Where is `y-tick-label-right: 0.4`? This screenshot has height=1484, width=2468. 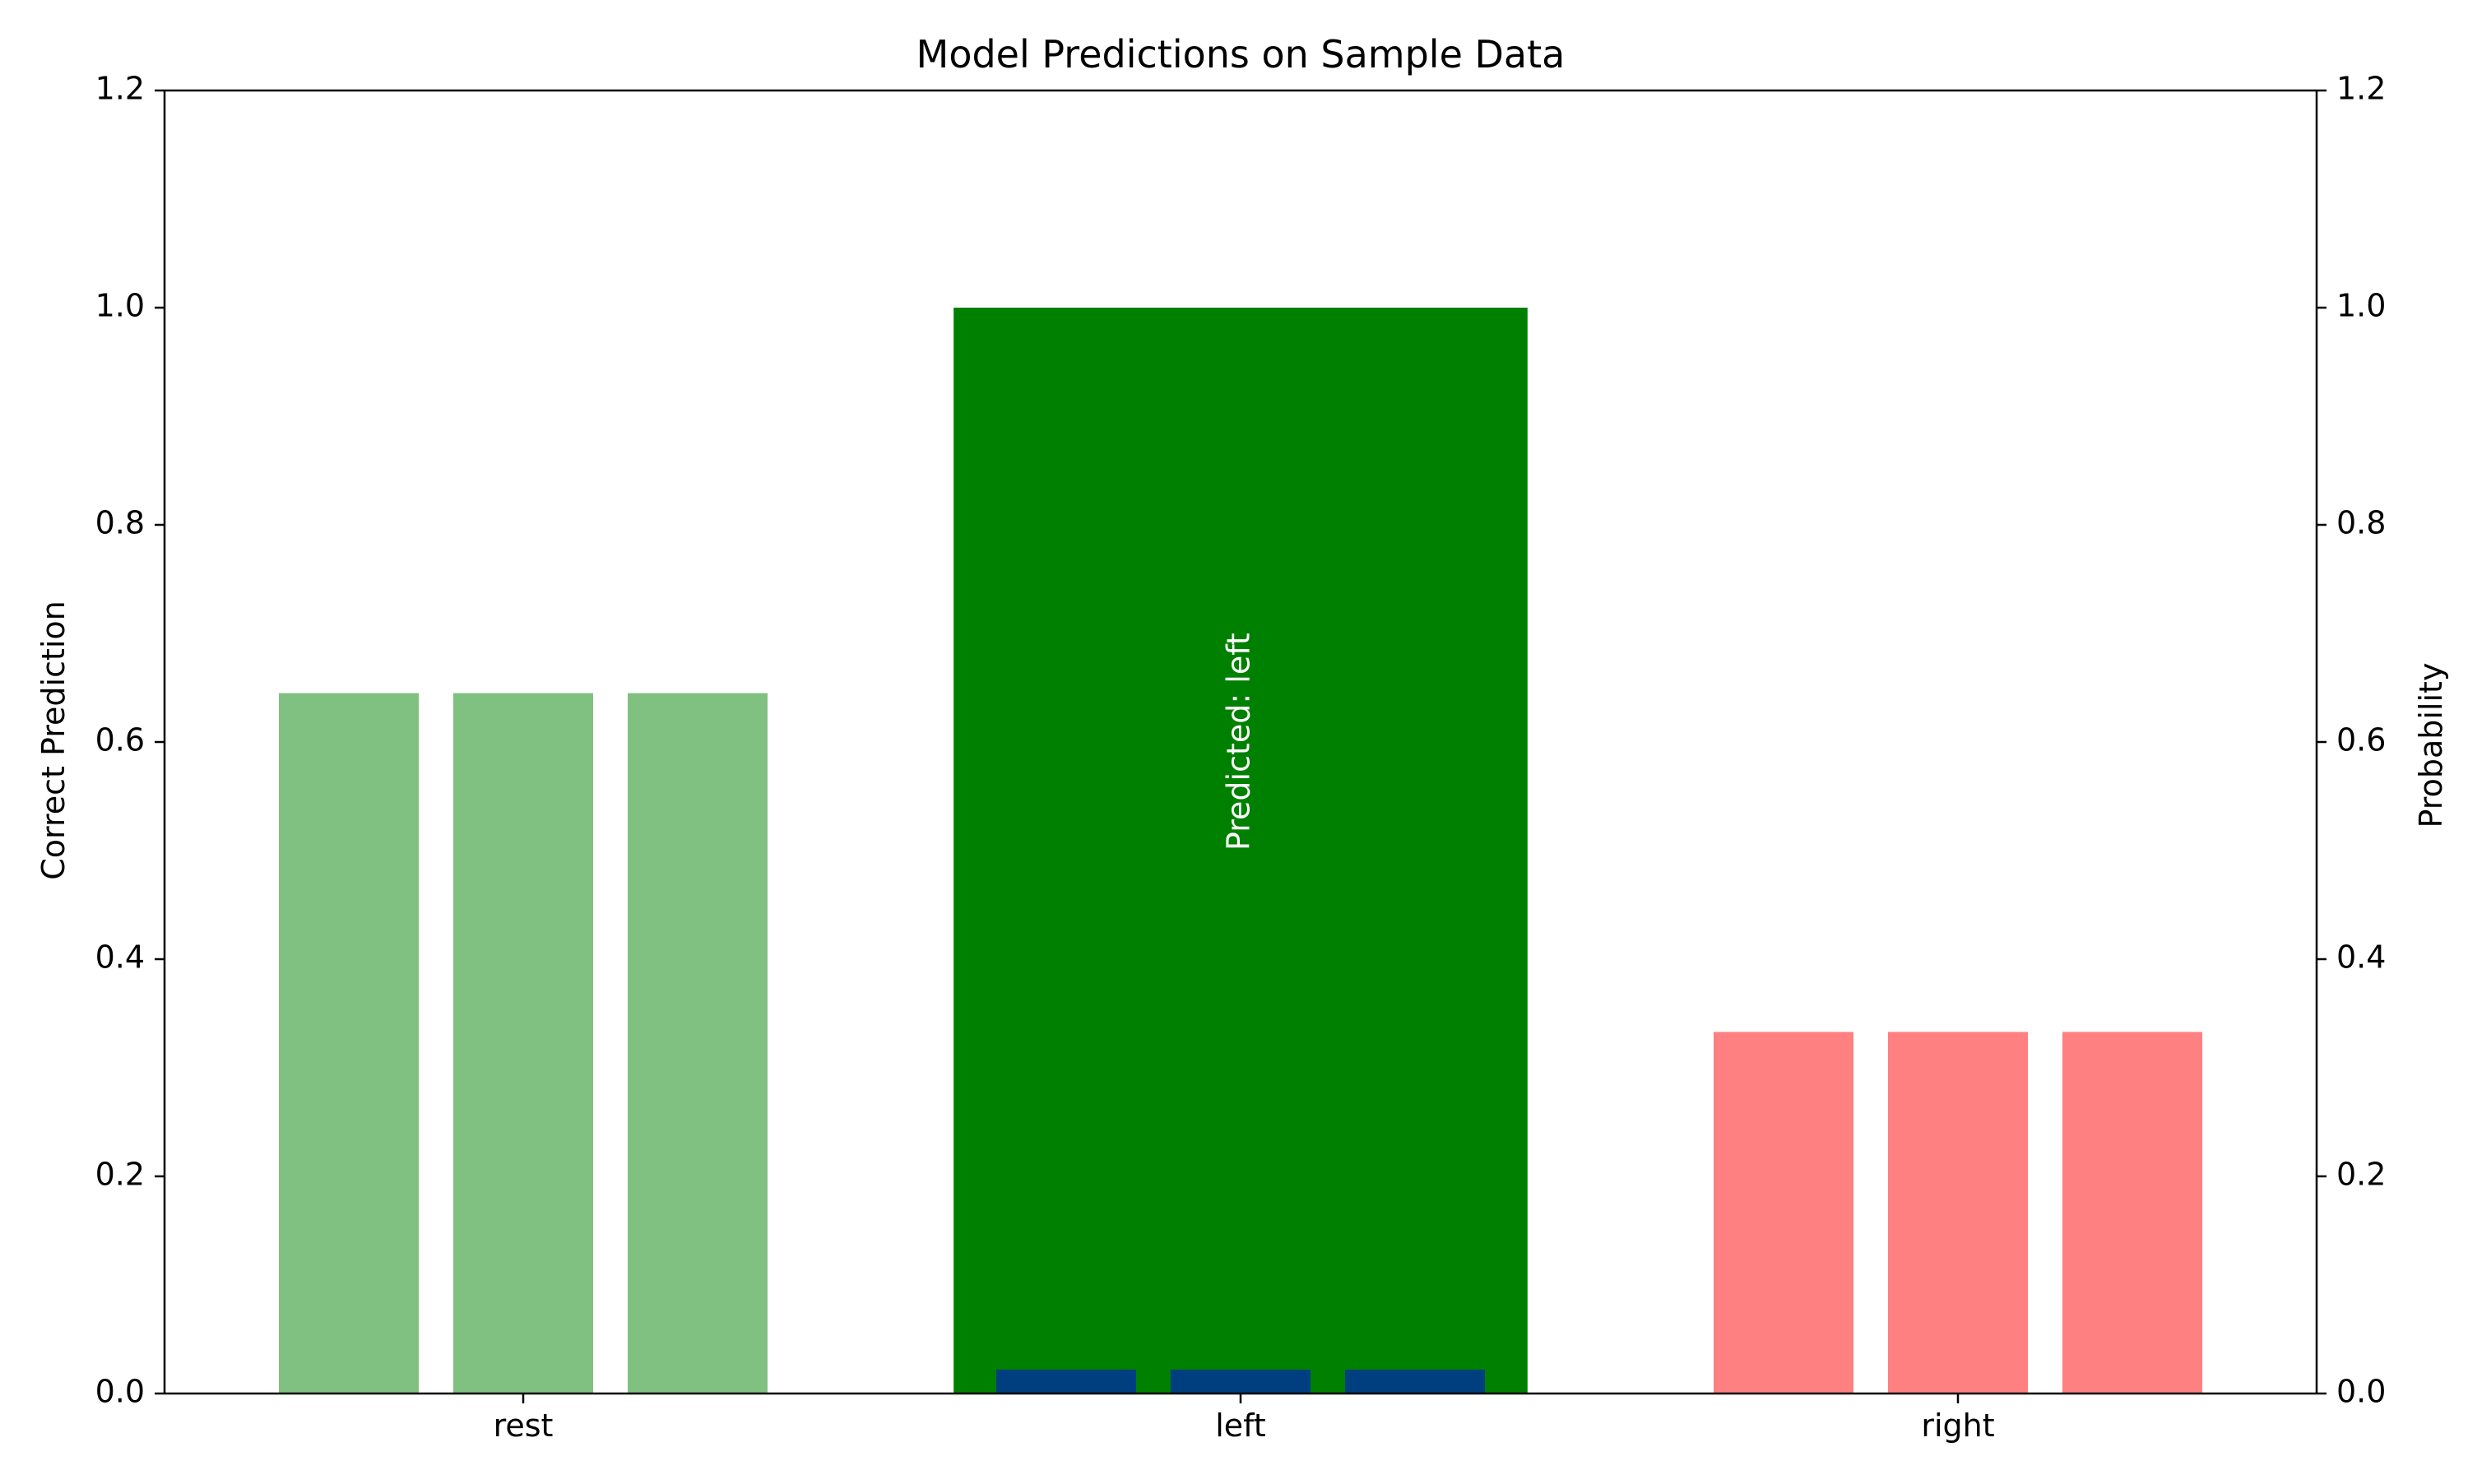
y-tick-label-right: 0.4 is located at coordinates (2361, 958).